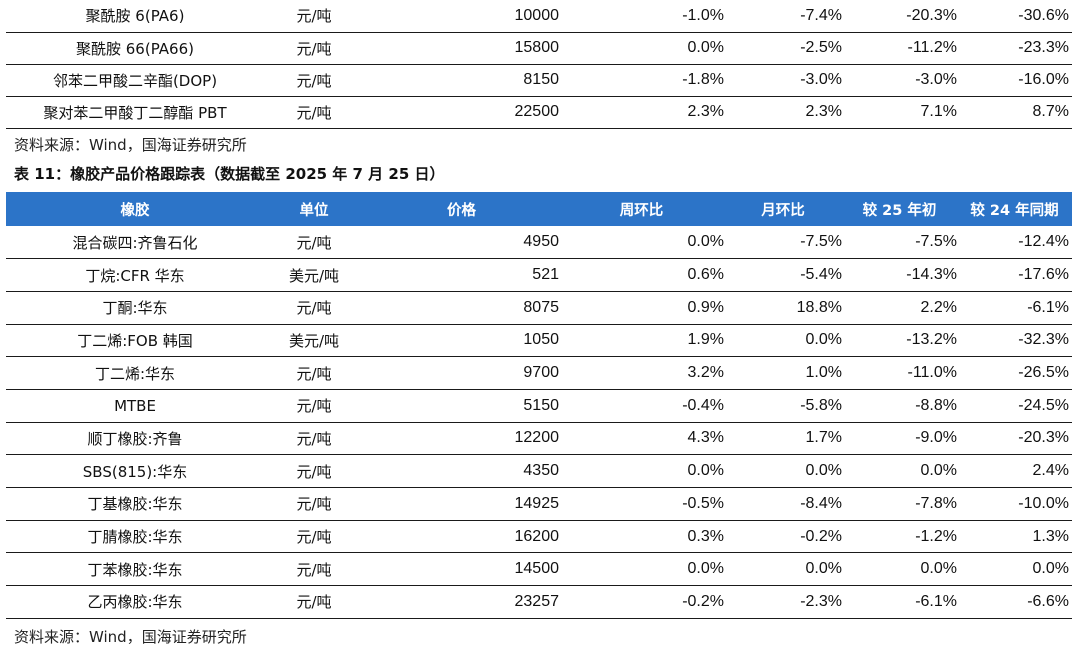  I want to click on ytd-change-cell: -3.0%, so click(899, 80).